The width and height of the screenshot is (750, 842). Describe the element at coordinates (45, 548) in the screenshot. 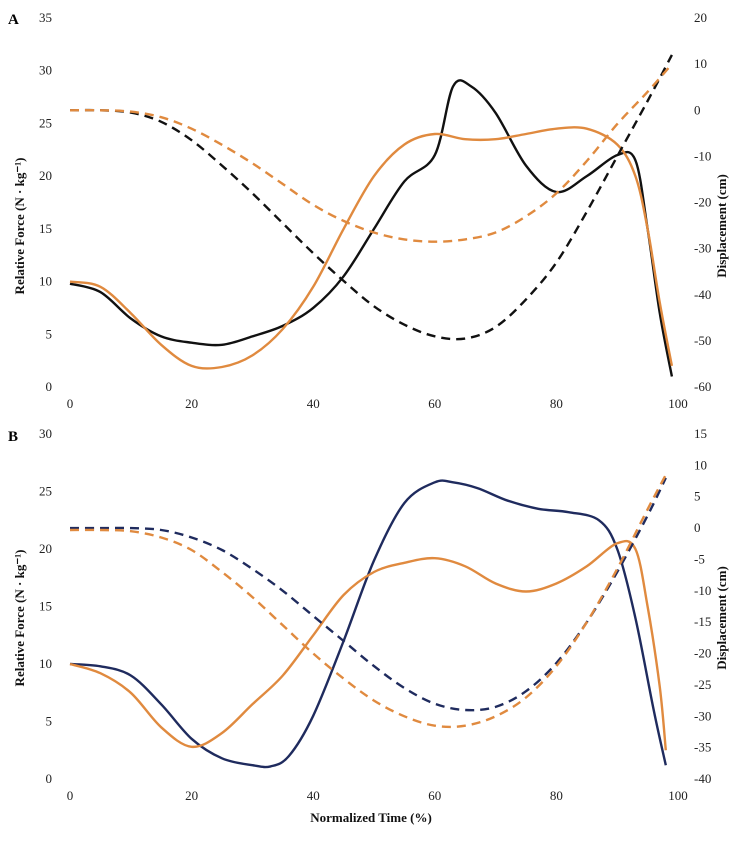

I see `panel-b-left-tick-4: 20` at that location.